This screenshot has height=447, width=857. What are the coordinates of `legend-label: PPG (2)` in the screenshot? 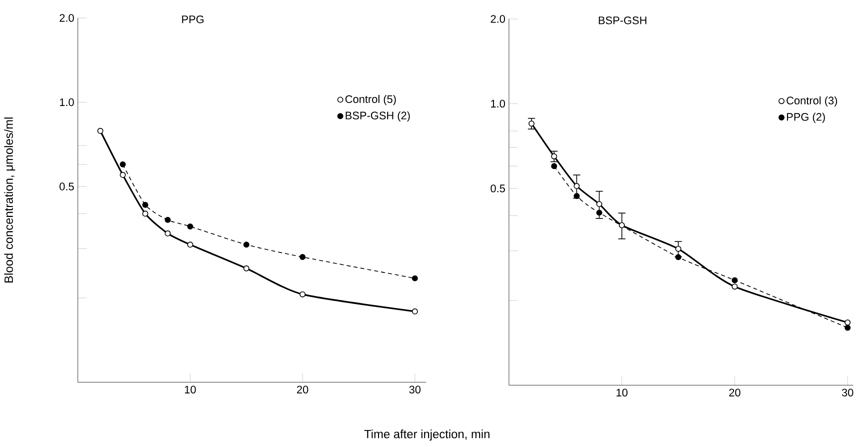 It's located at (805, 117).